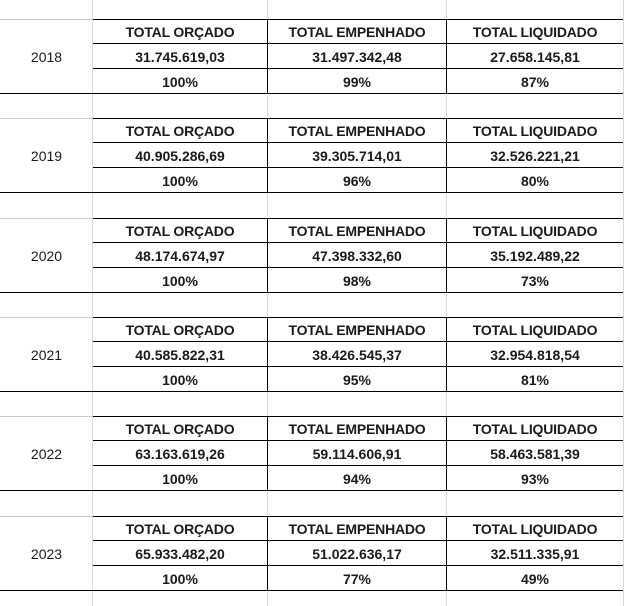 This screenshot has height=606, width=639. What do you see at coordinates (535, 81) in the screenshot?
I see `percent-total-liquidado: 87%` at bounding box center [535, 81].